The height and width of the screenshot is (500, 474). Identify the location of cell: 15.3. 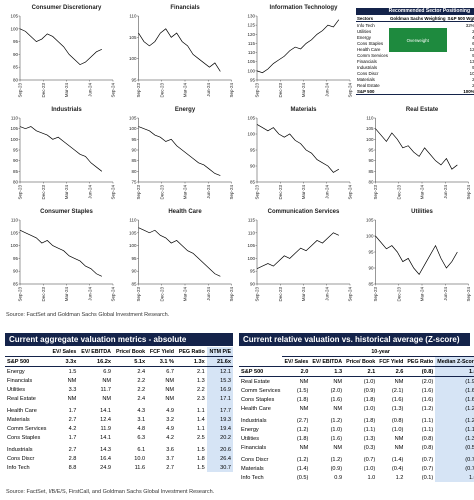
(219, 380).